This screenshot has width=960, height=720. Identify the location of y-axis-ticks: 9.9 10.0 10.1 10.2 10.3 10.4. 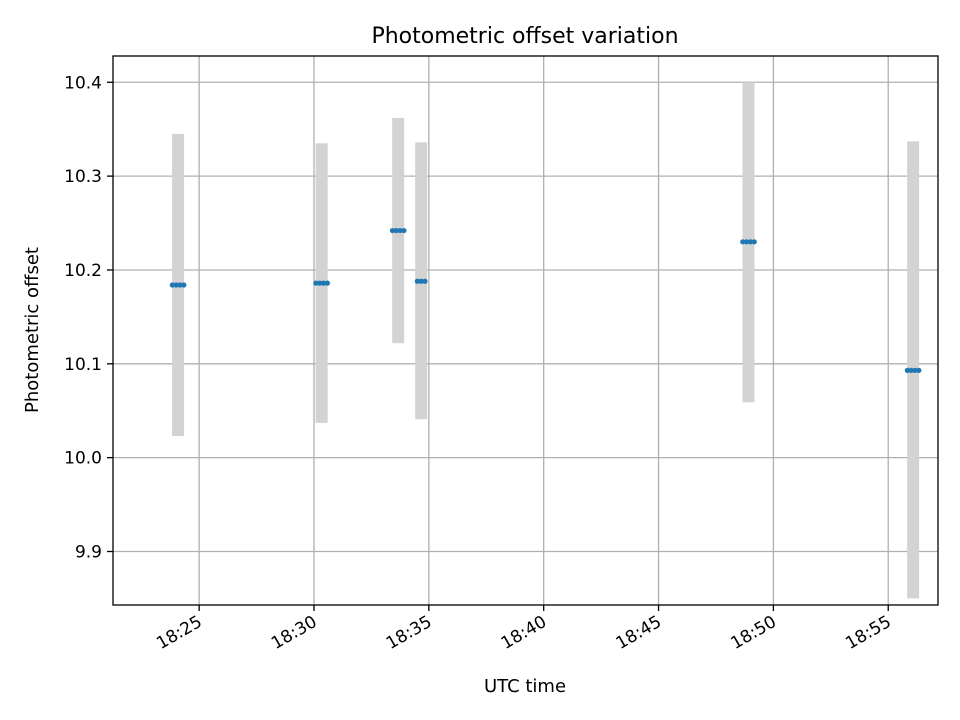
(88, 318).